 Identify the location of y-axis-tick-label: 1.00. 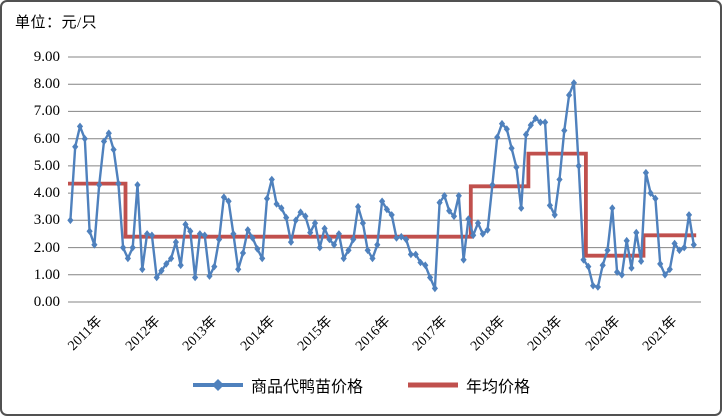
(46, 274).